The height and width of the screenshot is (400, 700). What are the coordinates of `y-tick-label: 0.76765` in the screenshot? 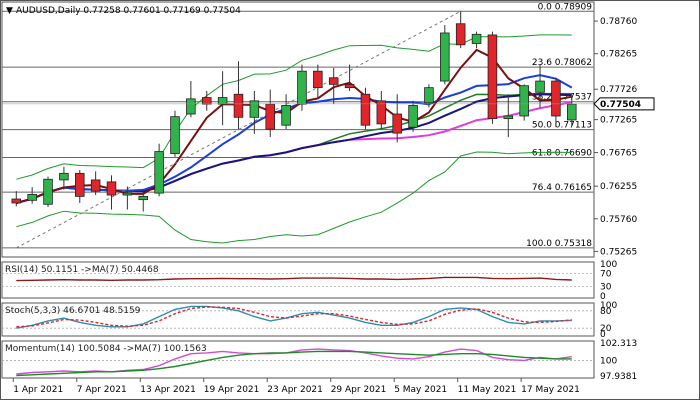 It's located at (618, 154).